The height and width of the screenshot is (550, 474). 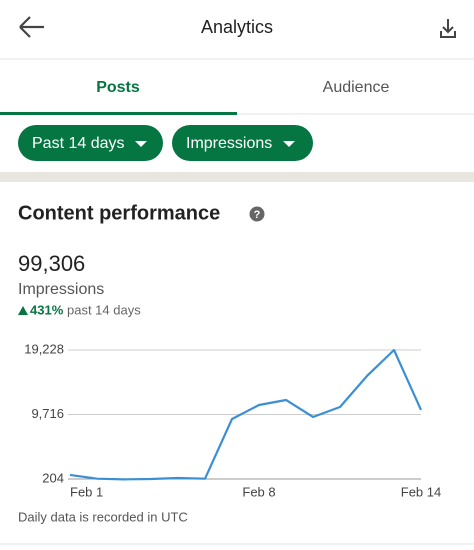 I want to click on x-tick-label: Feb 1, so click(x=86, y=491).